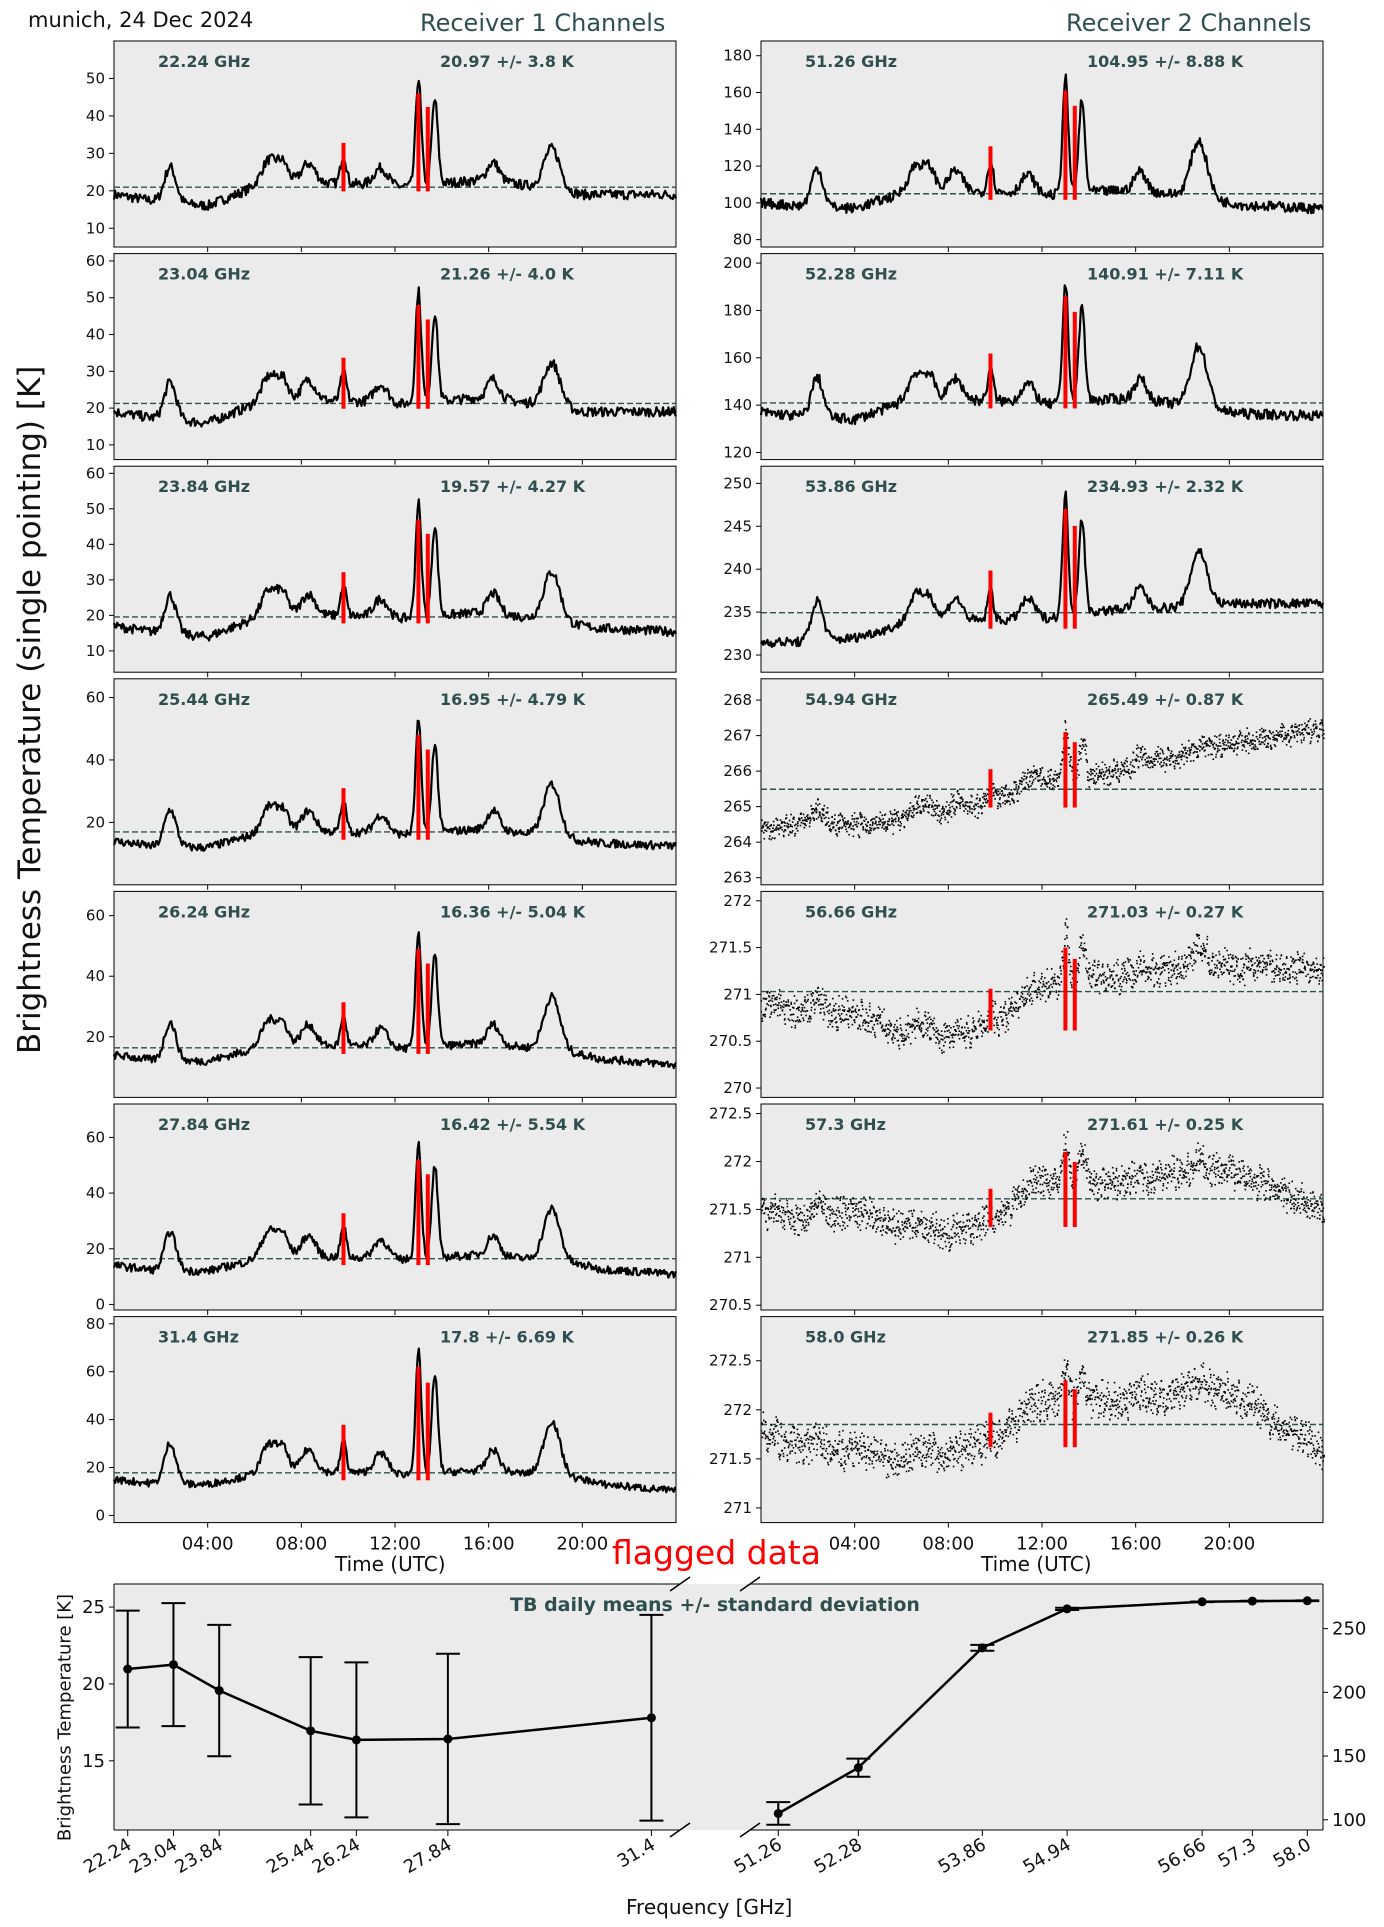  I want to click on channel-statistics-label: 234.93 +/- 2.32 K, so click(1165, 486).